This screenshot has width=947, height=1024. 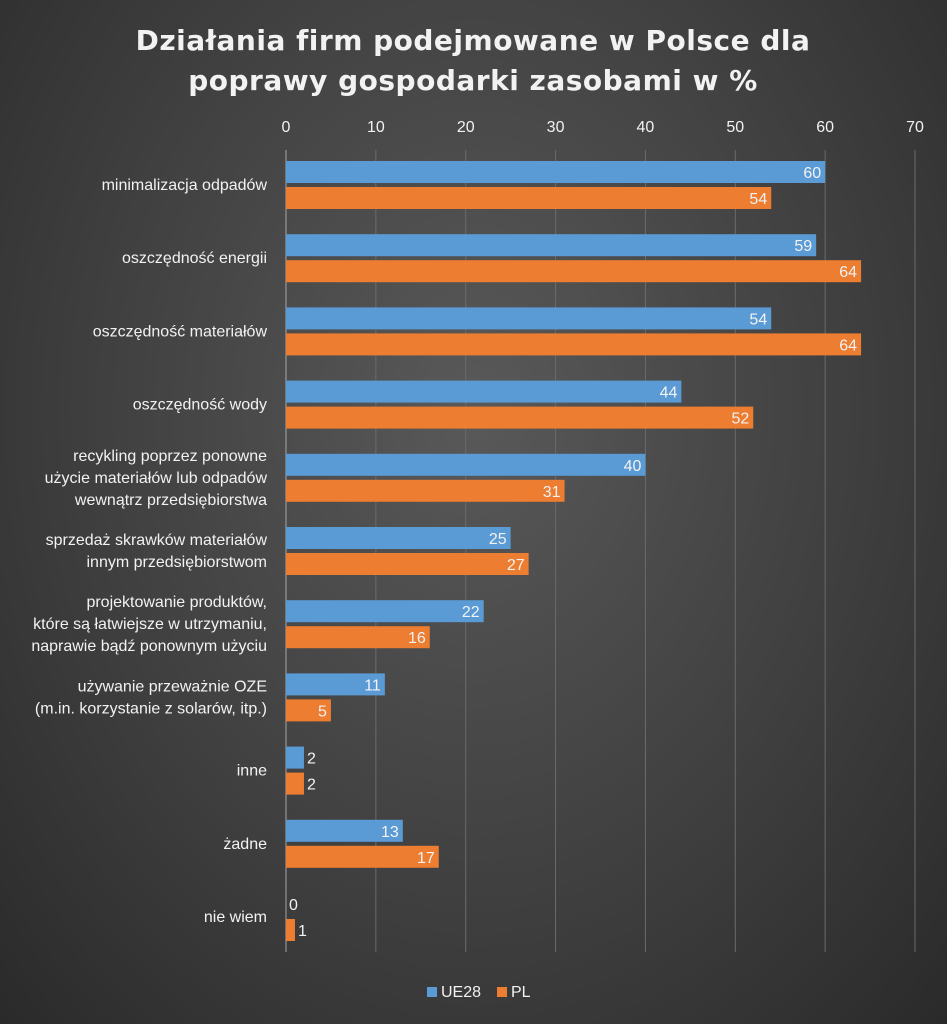 I want to click on category-label: użycie materiałów lub odpadów, so click(x=156, y=478).